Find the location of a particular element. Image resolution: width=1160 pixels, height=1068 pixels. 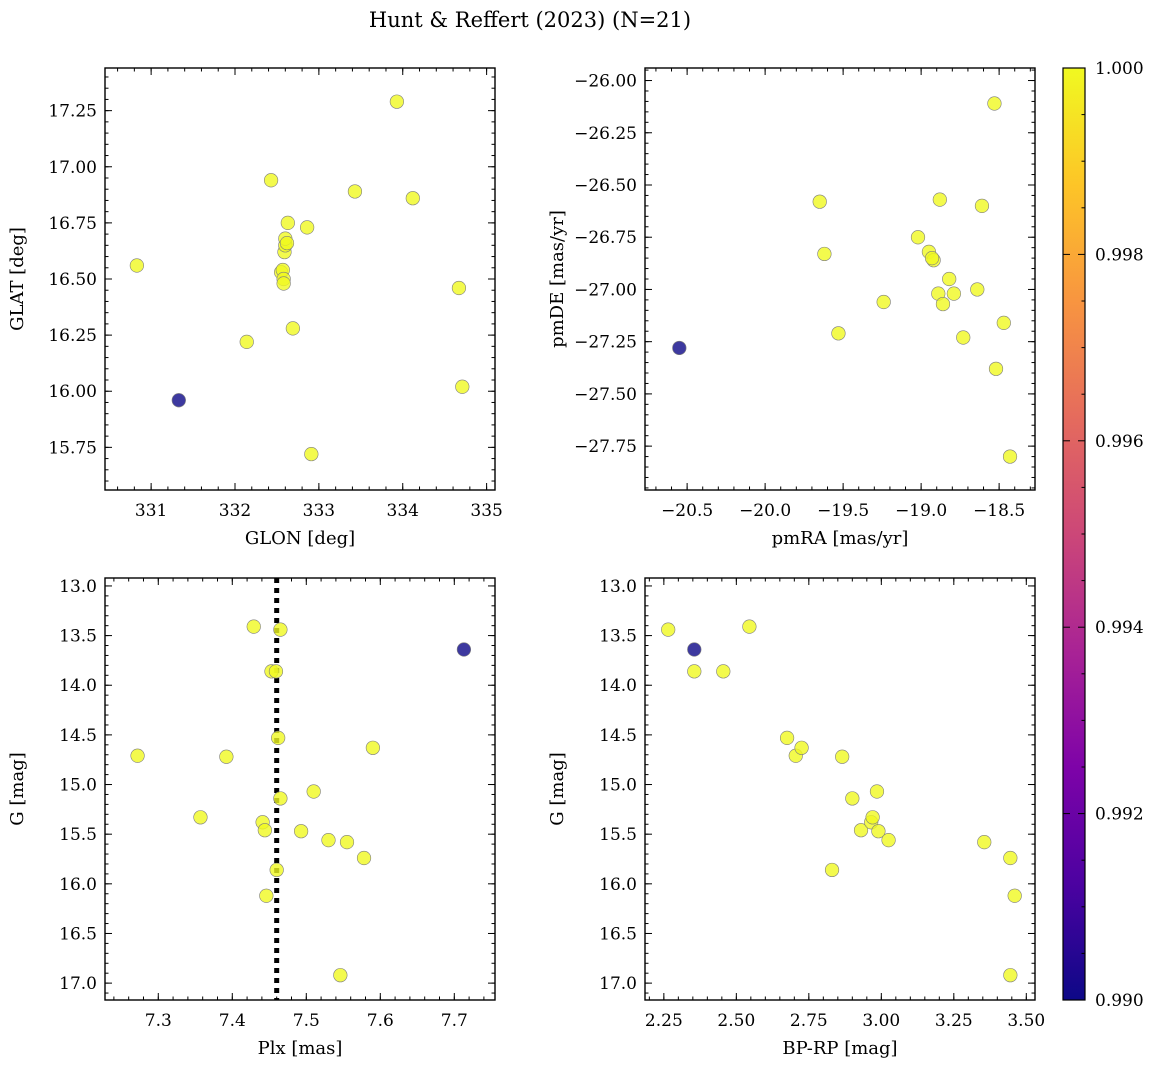

colorbar: 0.990 0.992 0.994 0.996 0.998 1.000 is located at coordinates (1103, 535).